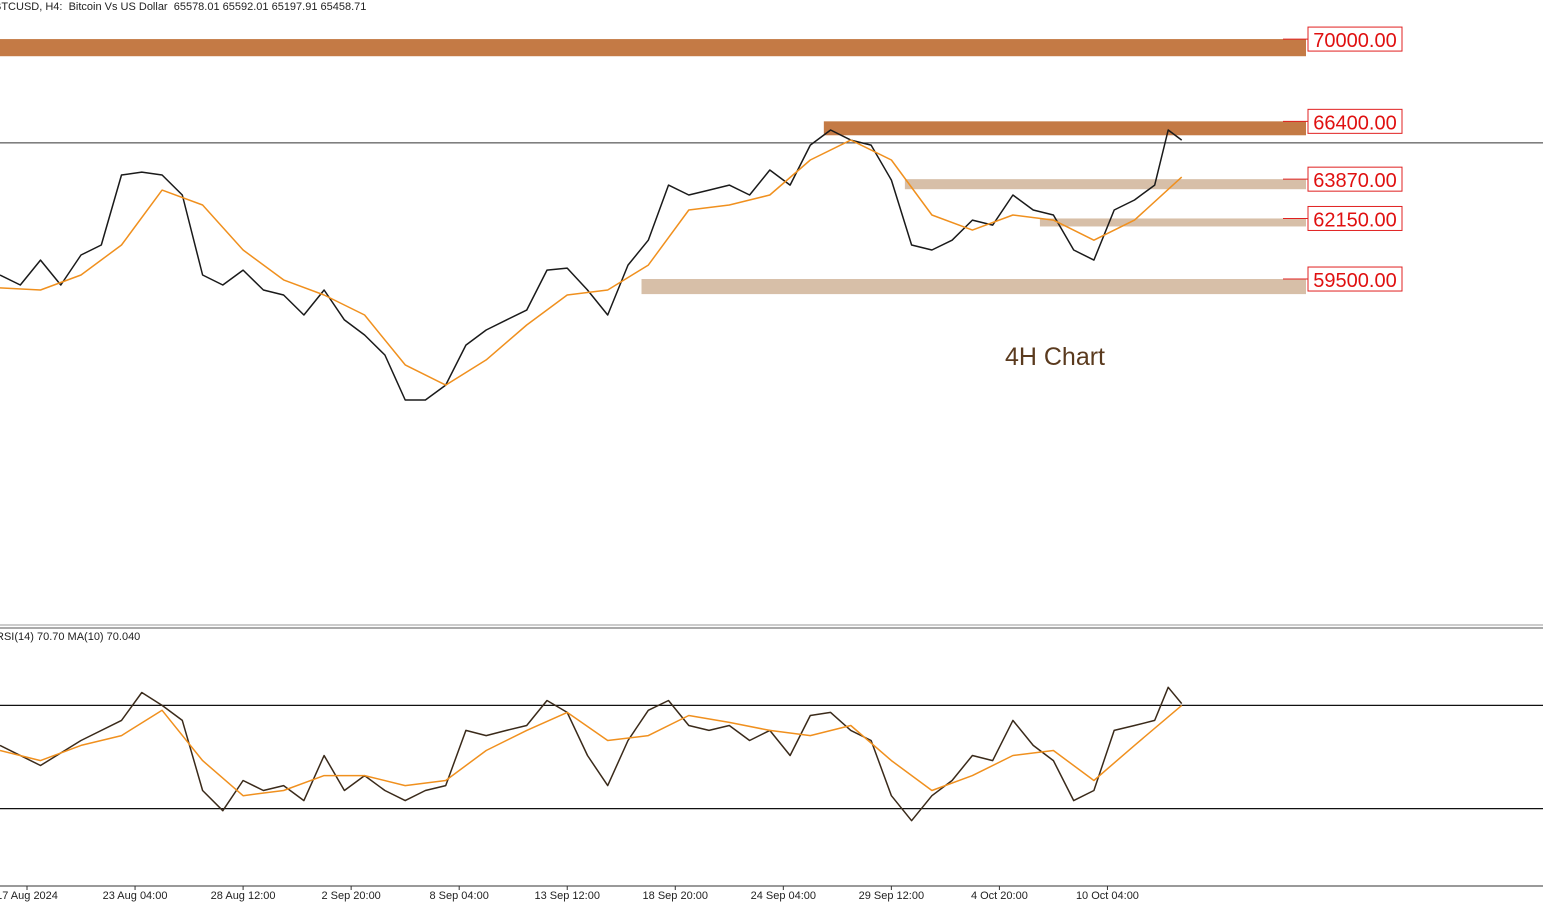 The image size is (1543, 903). I want to click on x-tick-label: 4 Oct 20:00, so click(999, 896).